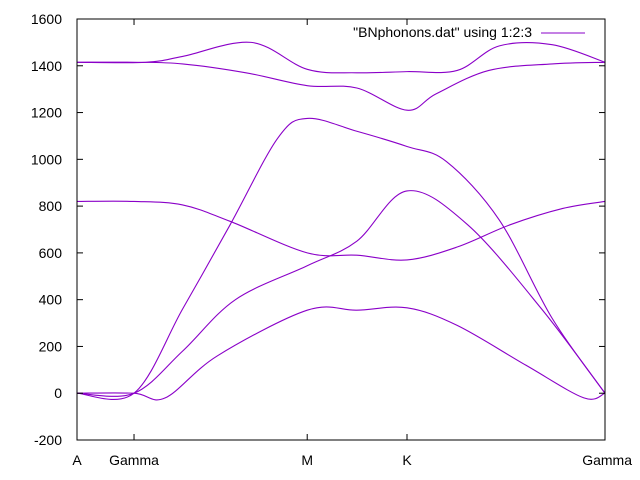  Describe the element at coordinates (307, 460) in the screenshot. I see `x-tick-label: M` at that location.